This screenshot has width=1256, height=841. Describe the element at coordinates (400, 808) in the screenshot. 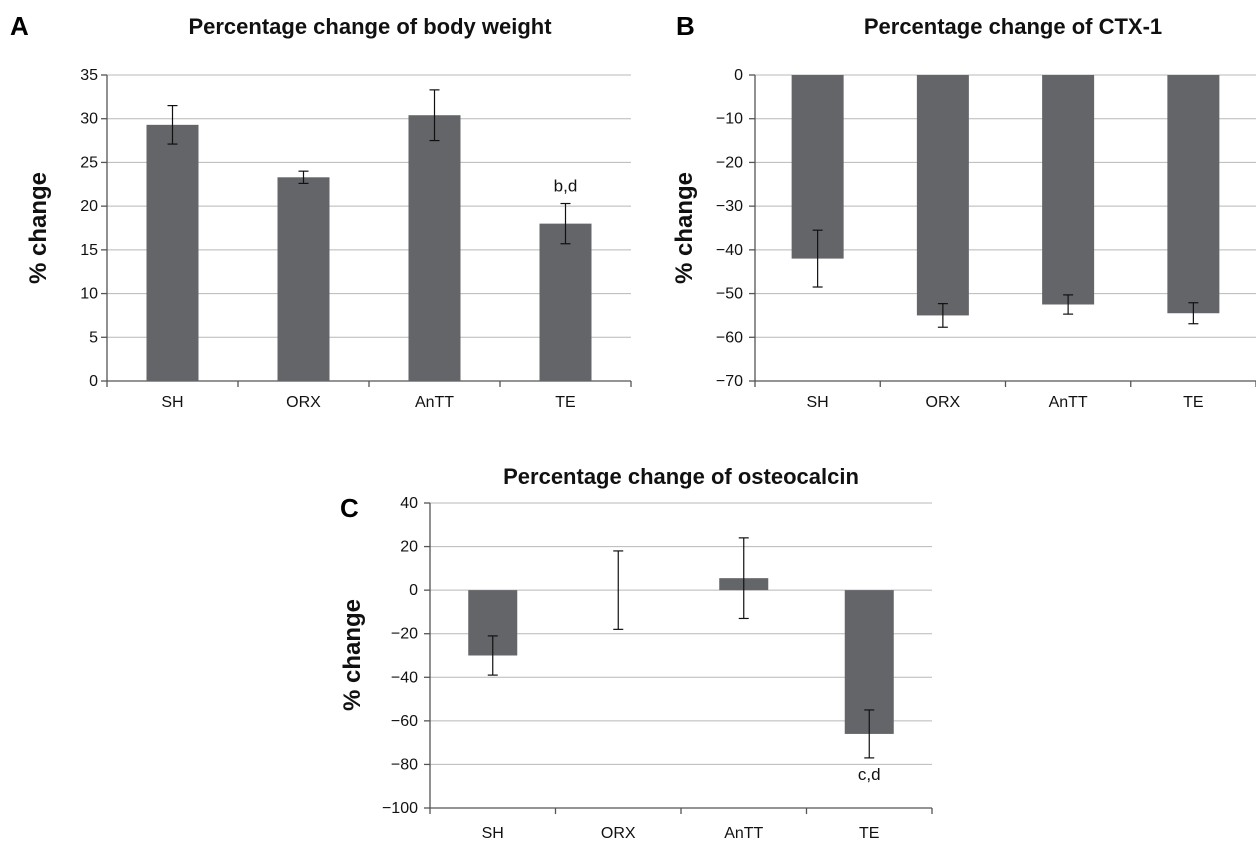

I see `y-tick-label: −100` at that location.